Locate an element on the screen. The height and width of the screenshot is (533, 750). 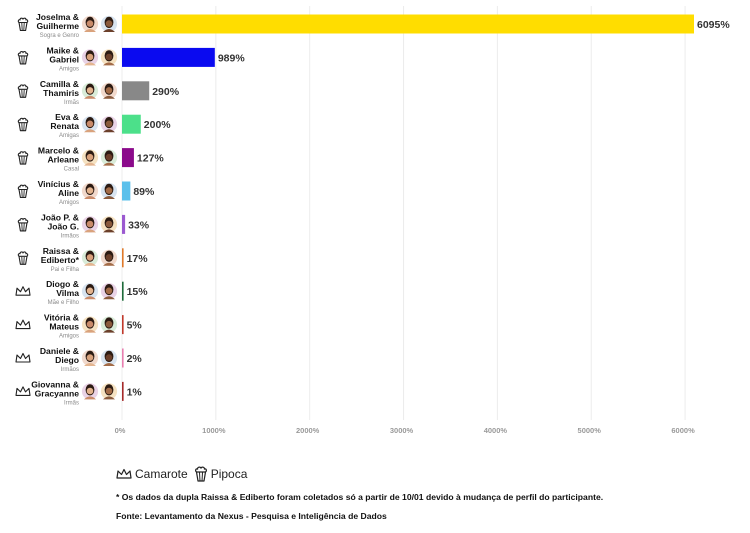
x-tick-label: 5000% is located at coordinates (590, 430).